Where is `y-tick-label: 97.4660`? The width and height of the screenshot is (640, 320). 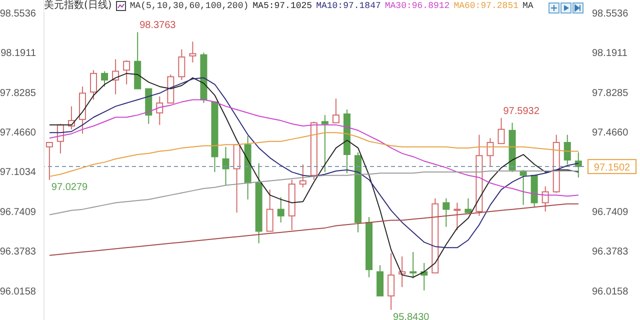 y-tick-label: 97.4660 is located at coordinates (18, 132).